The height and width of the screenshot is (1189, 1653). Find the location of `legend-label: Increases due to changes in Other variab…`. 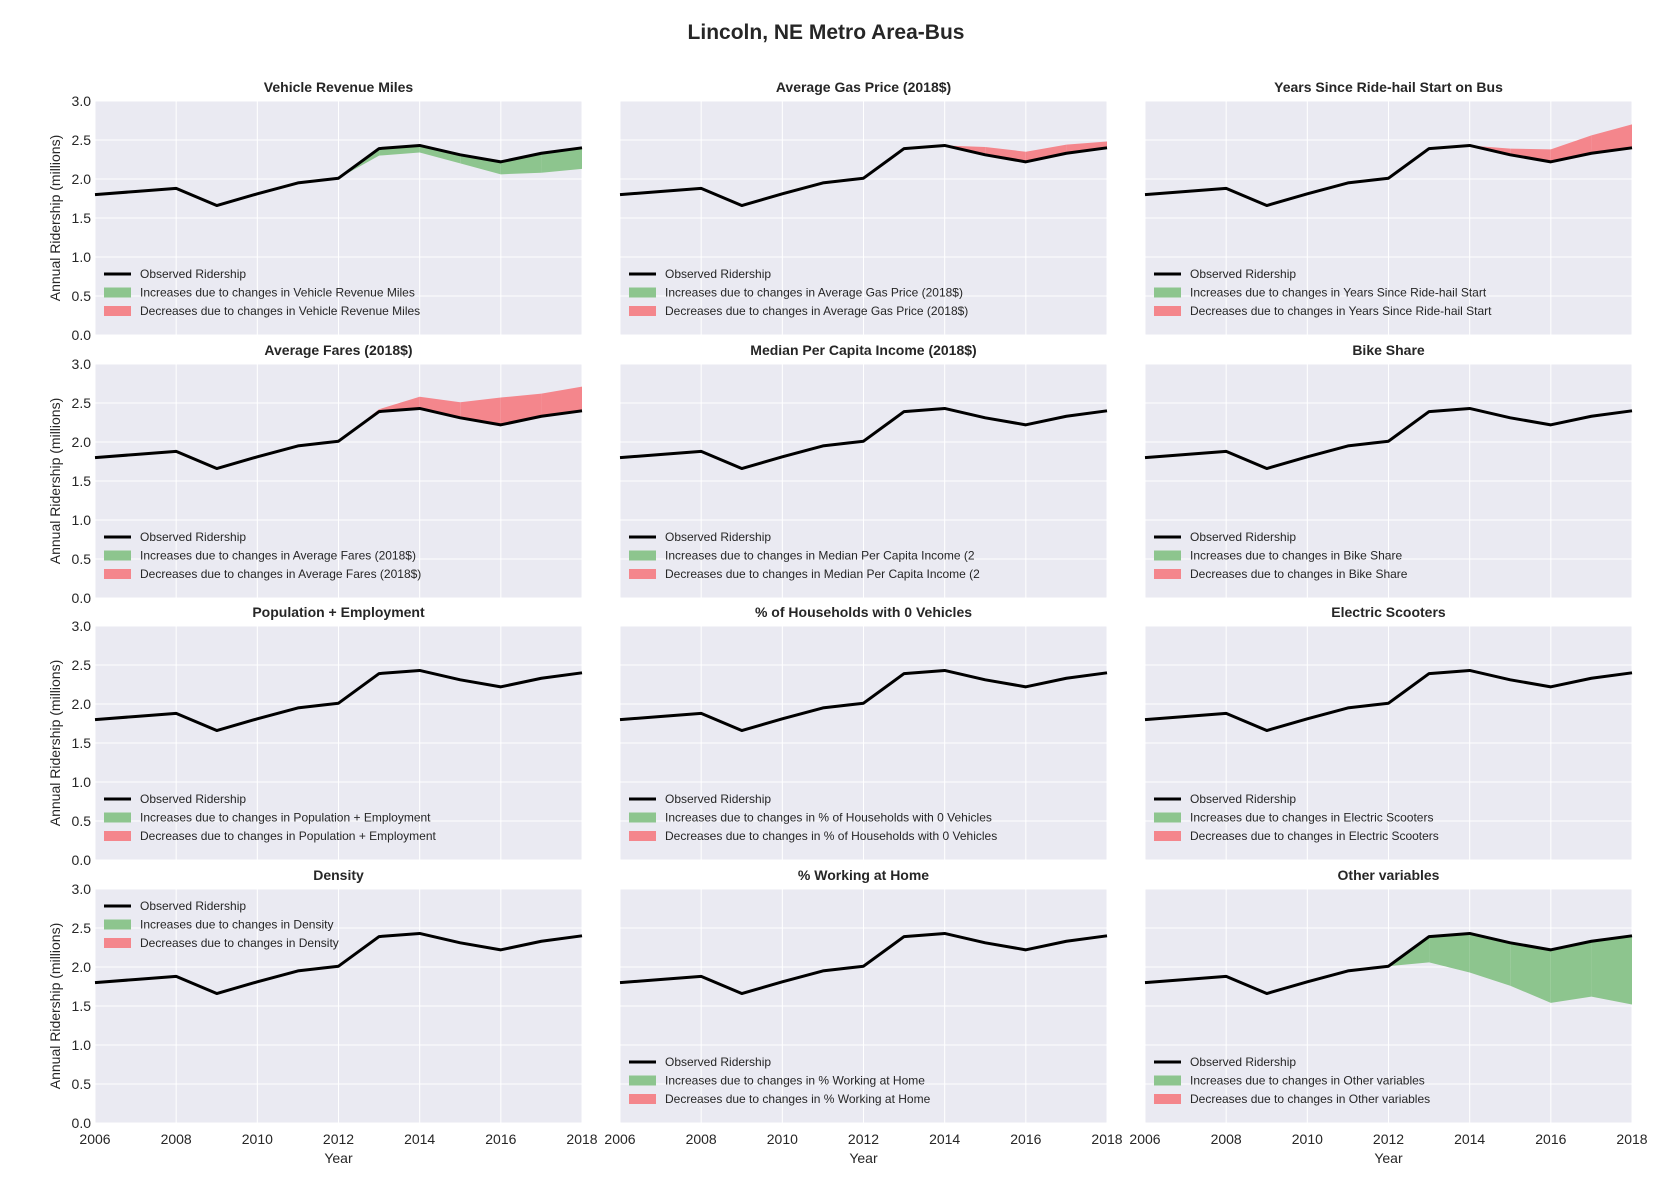

legend-label: Increases due to changes in Other variab… is located at coordinates (1307, 1081).